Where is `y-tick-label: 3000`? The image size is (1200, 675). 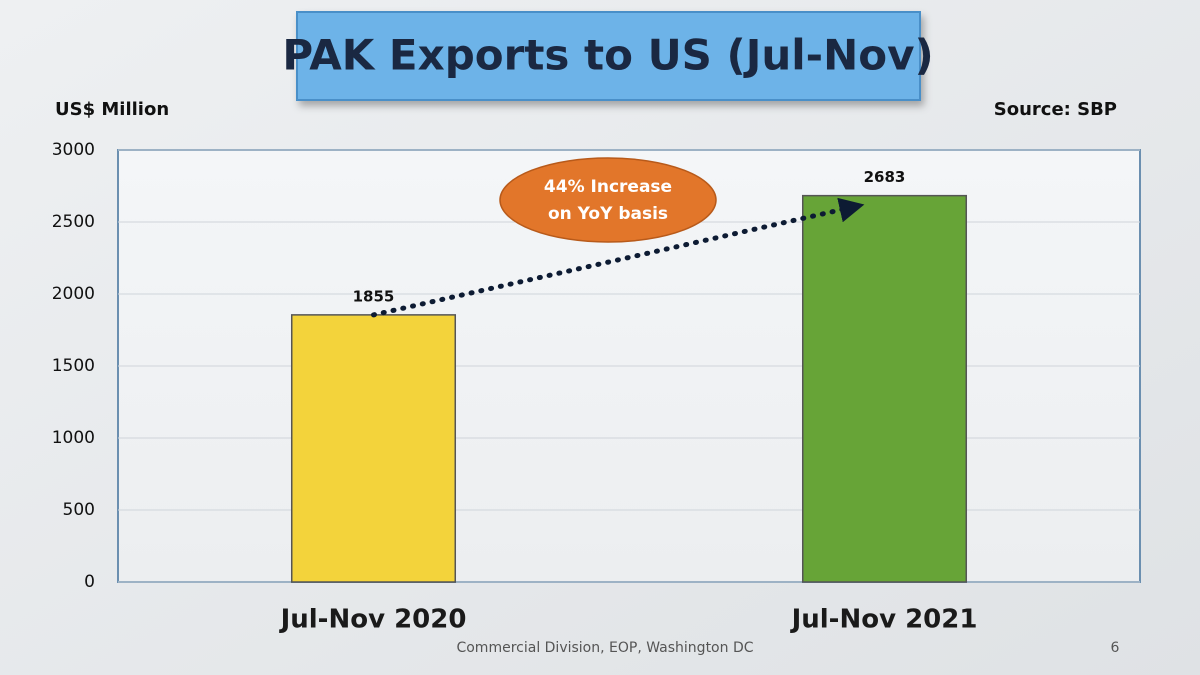
y-tick-label: 3000 is located at coordinates (73, 150).